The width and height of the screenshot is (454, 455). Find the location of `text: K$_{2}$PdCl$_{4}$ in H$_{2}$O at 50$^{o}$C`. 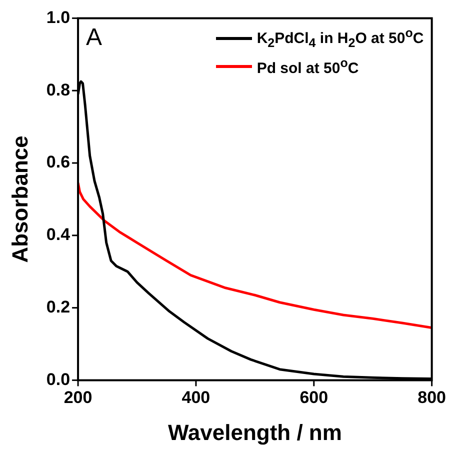

text: K$_{2}$PdCl$_{4}$ in H$_{2}$O at 50$^{o}$C is located at coordinates (340, 38).